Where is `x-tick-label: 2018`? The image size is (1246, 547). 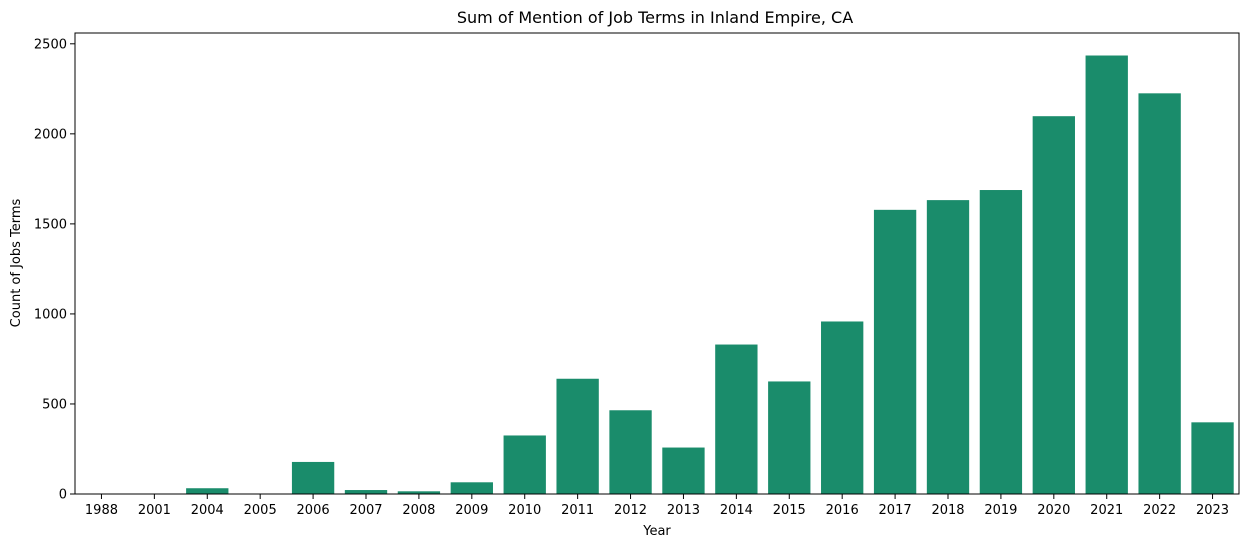 x-tick-label: 2018 is located at coordinates (947, 510).